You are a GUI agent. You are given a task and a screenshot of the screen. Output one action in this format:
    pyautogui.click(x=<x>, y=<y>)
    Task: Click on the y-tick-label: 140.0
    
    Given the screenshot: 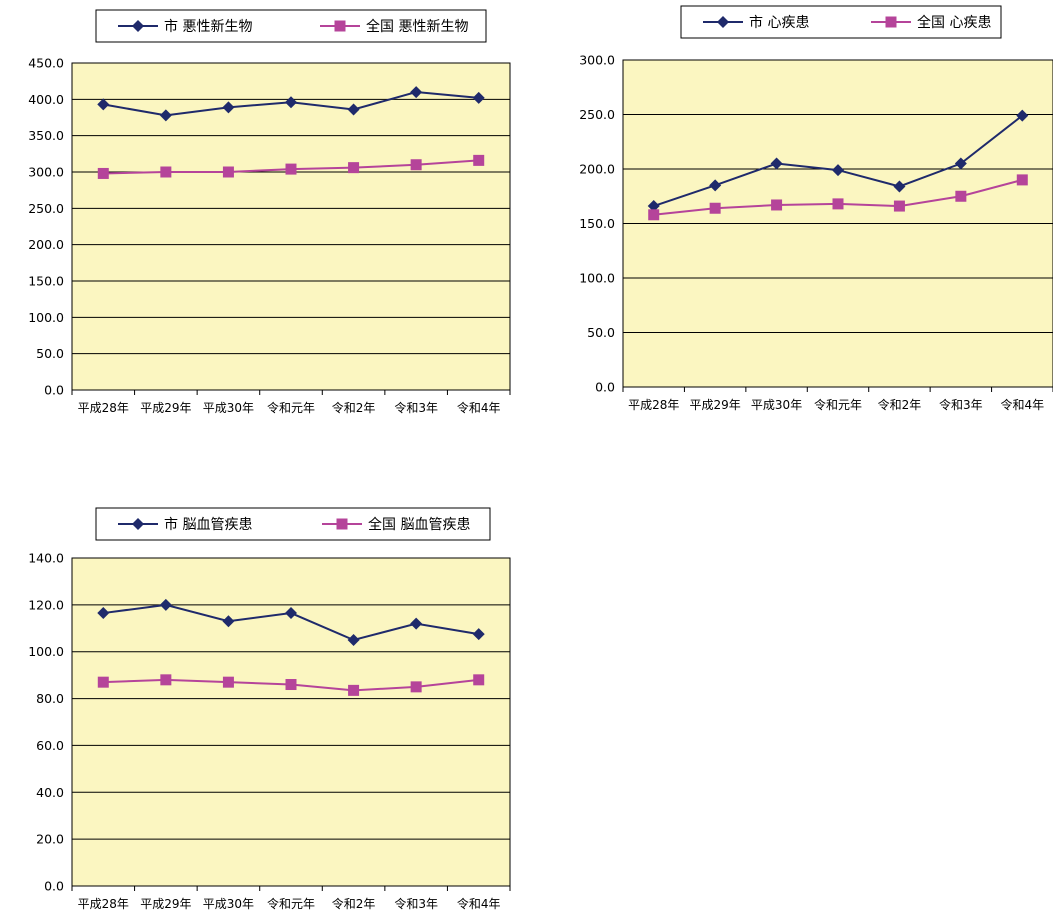 What is the action you would take?
    pyautogui.click(x=46, y=558)
    